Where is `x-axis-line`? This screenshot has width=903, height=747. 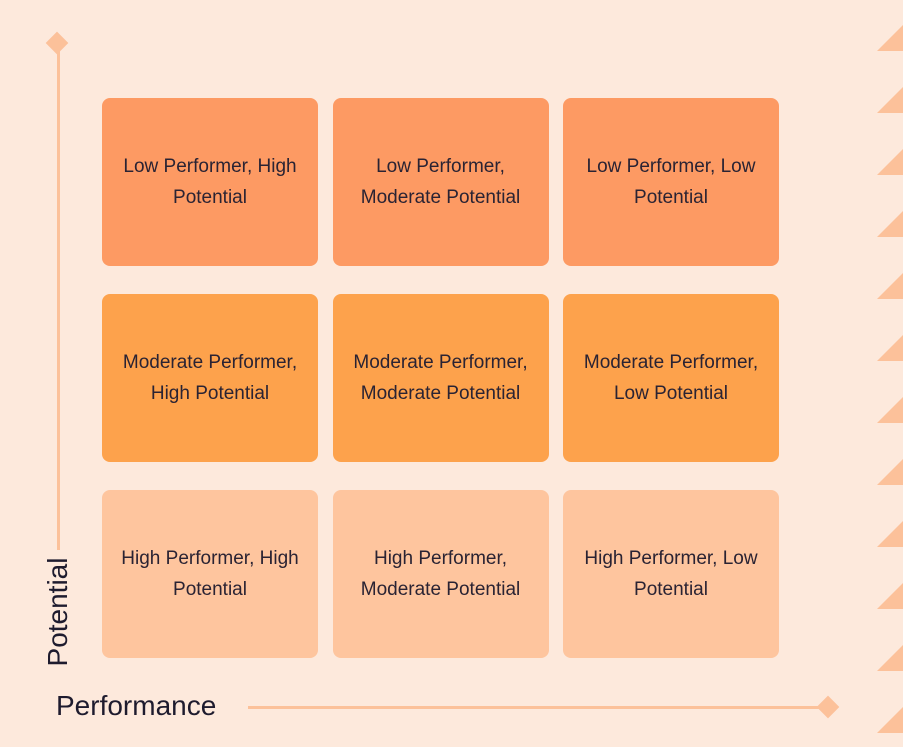
x-axis-line is located at coordinates (535, 707).